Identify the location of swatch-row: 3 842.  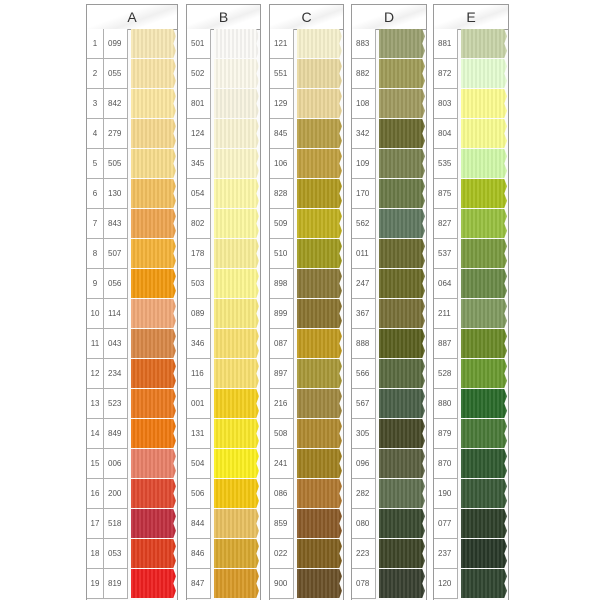
(132, 104).